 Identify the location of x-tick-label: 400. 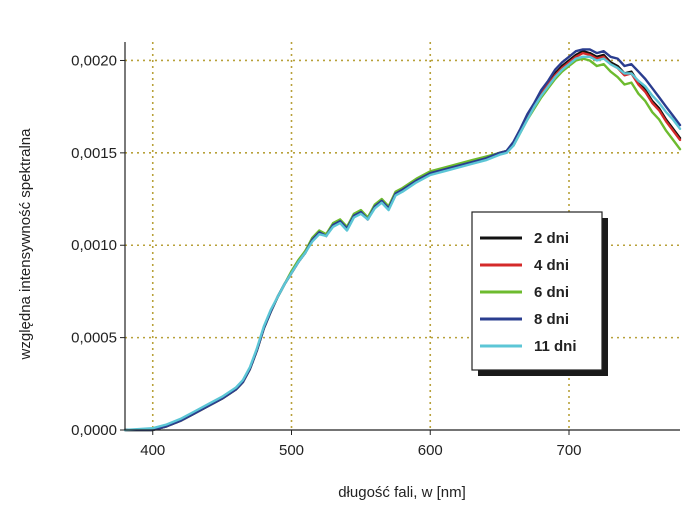
(152, 450).